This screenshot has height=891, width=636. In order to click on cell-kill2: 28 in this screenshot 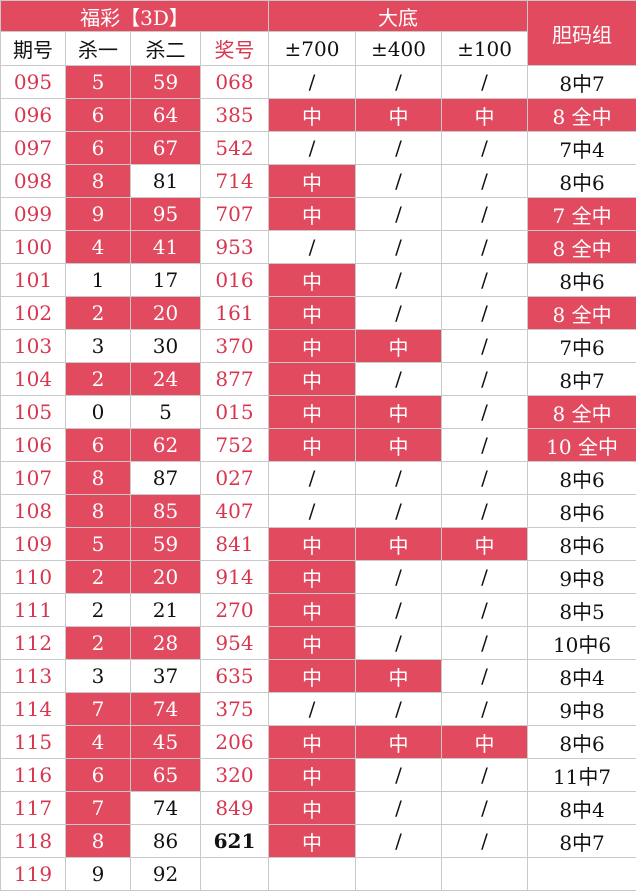, I will do `click(165, 643)`.